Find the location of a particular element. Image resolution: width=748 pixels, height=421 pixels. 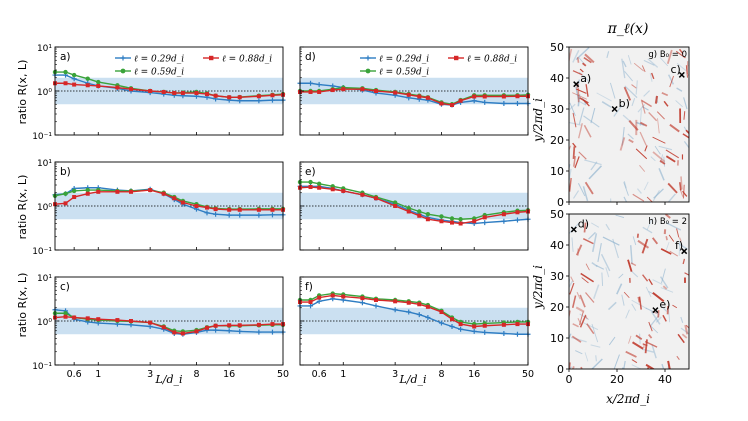

x-tick-label: 1 is located at coordinates (98, 374).